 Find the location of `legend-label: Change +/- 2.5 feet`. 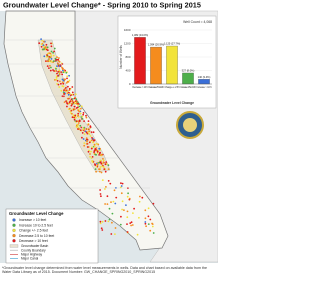

legend-label: Change +/- 2.5 feet is located at coordinates (33, 231).